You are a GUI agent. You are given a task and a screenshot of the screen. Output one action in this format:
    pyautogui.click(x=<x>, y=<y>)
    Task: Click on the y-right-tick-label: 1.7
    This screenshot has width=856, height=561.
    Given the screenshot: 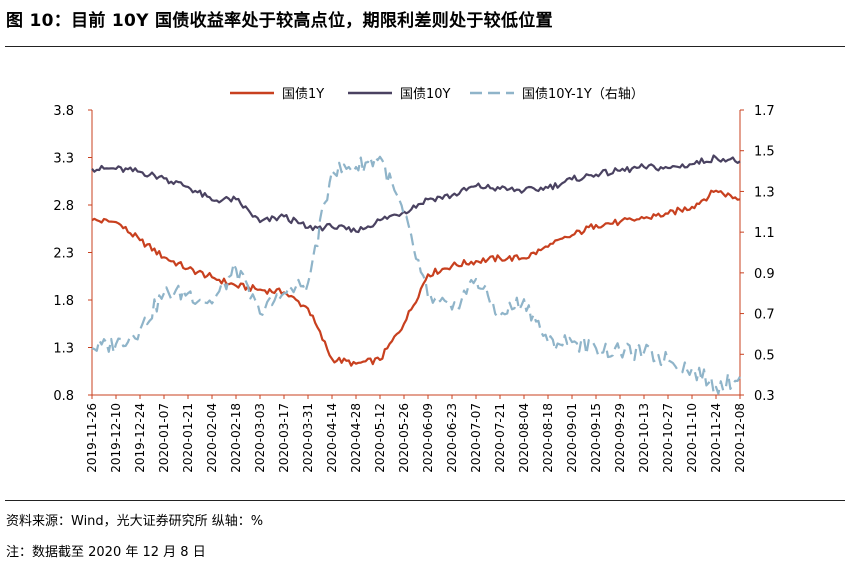 What is the action you would take?
    pyautogui.click(x=764, y=111)
    